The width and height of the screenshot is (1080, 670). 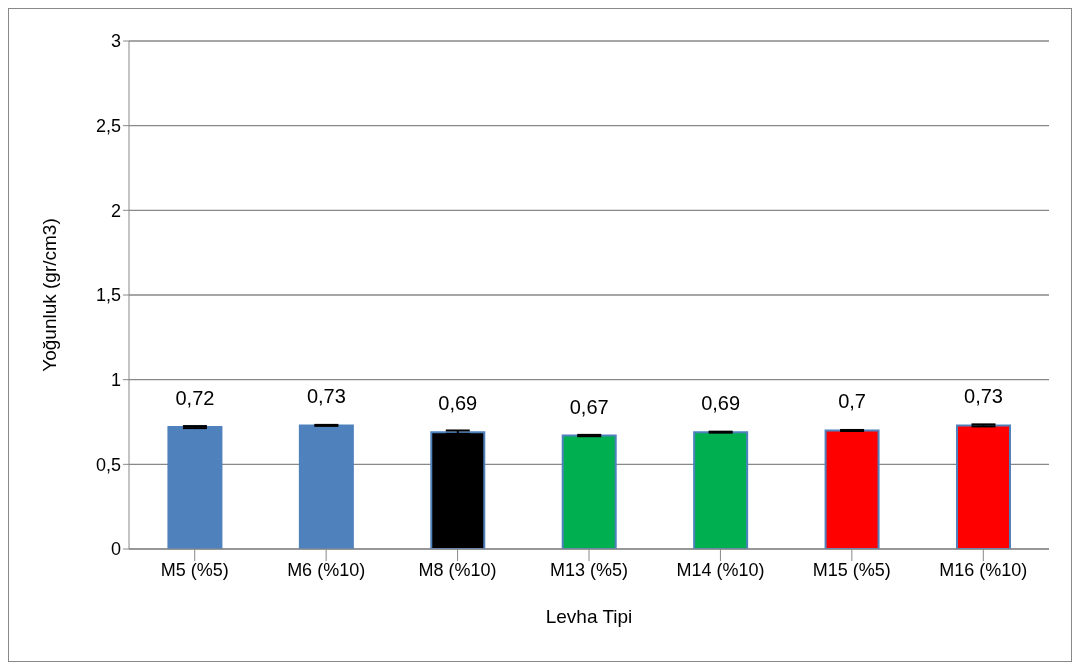 I want to click on x-tick-label: M8 (%10), so click(x=457, y=569).